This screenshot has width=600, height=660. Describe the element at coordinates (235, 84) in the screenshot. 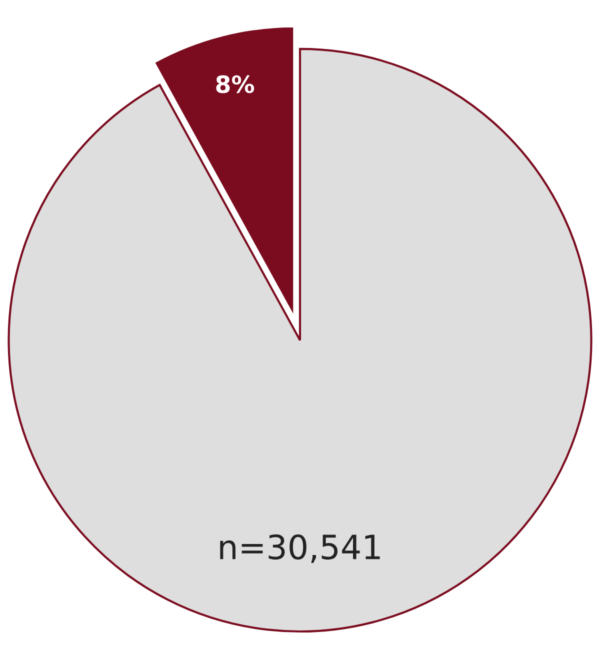

I see `data-label: 8%` at that location.